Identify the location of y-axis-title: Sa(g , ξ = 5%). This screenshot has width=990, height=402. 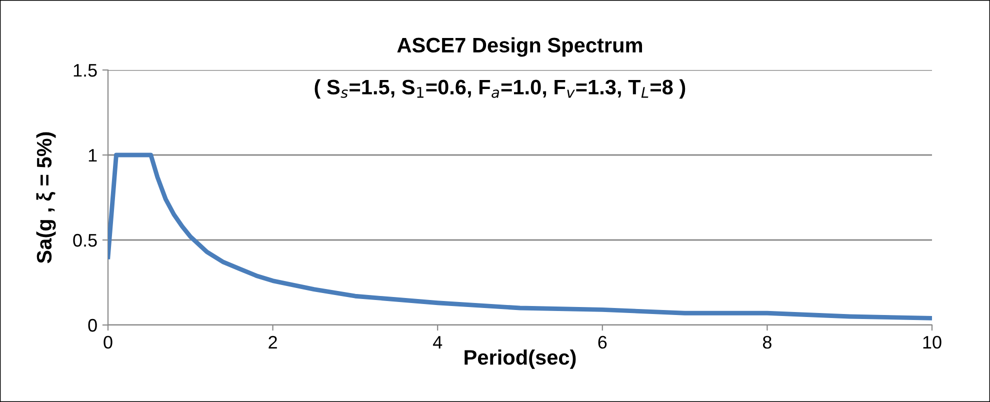
(46, 198).